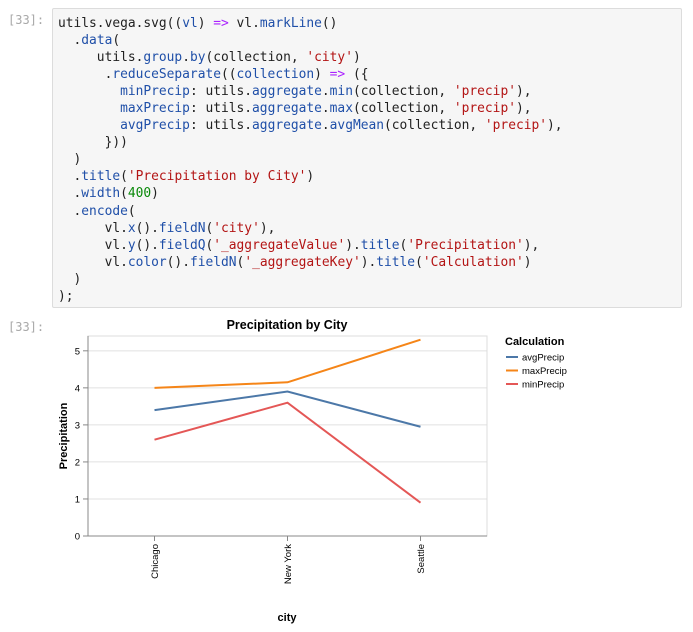 Image resolution: width=693 pixels, height=632 pixels. Describe the element at coordinates (535, 342) in the screenshot. I see `legend-title: Calculation` at that location.